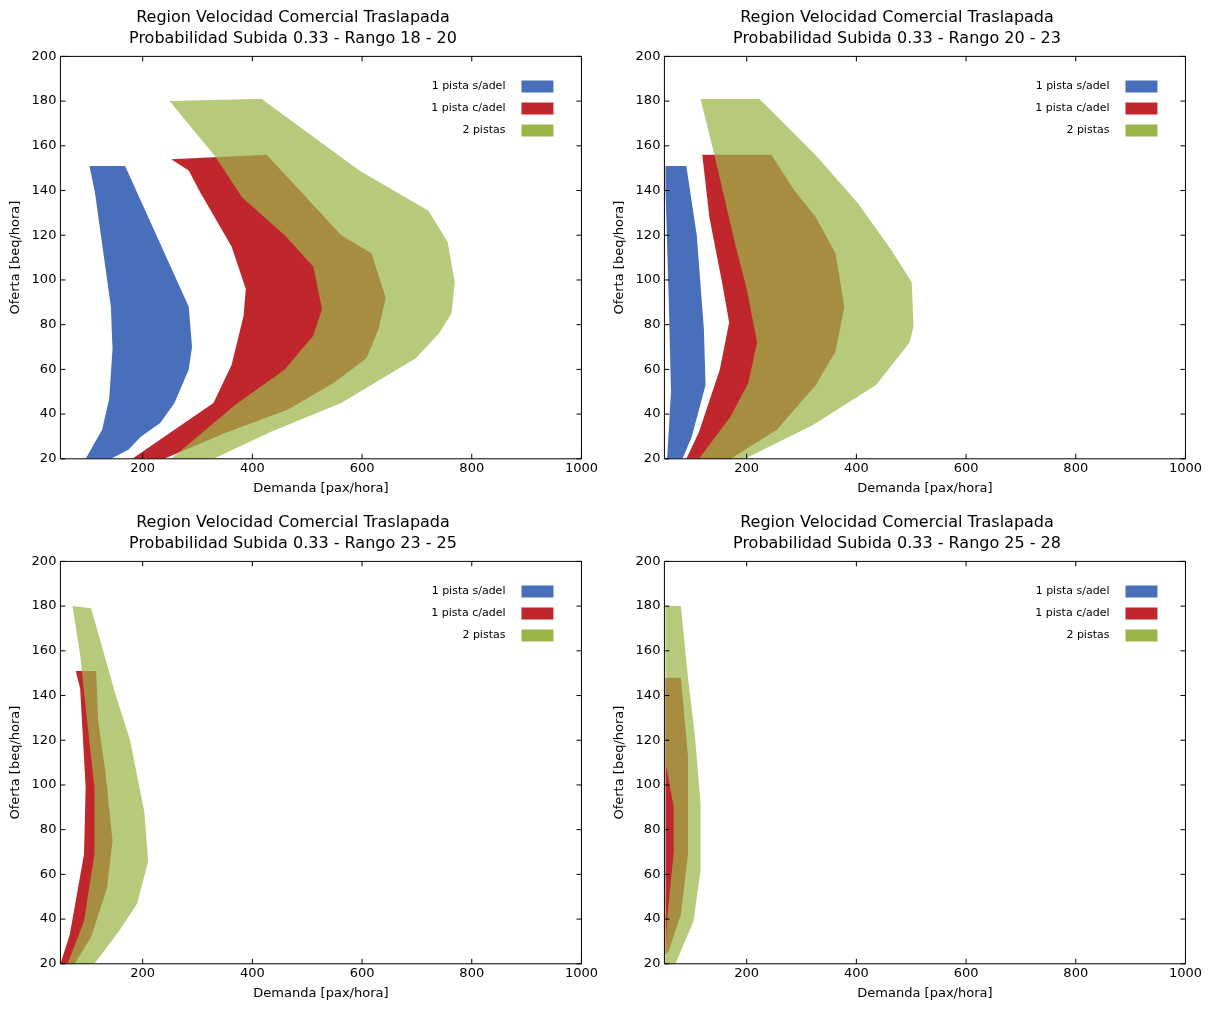  What do you see at coordinates (897, 37) in the screenshot?
I see `chart-subtitle: Probabilidad Subida 0.33 - Rango 20 - 23` at bounding box center [897, 37].